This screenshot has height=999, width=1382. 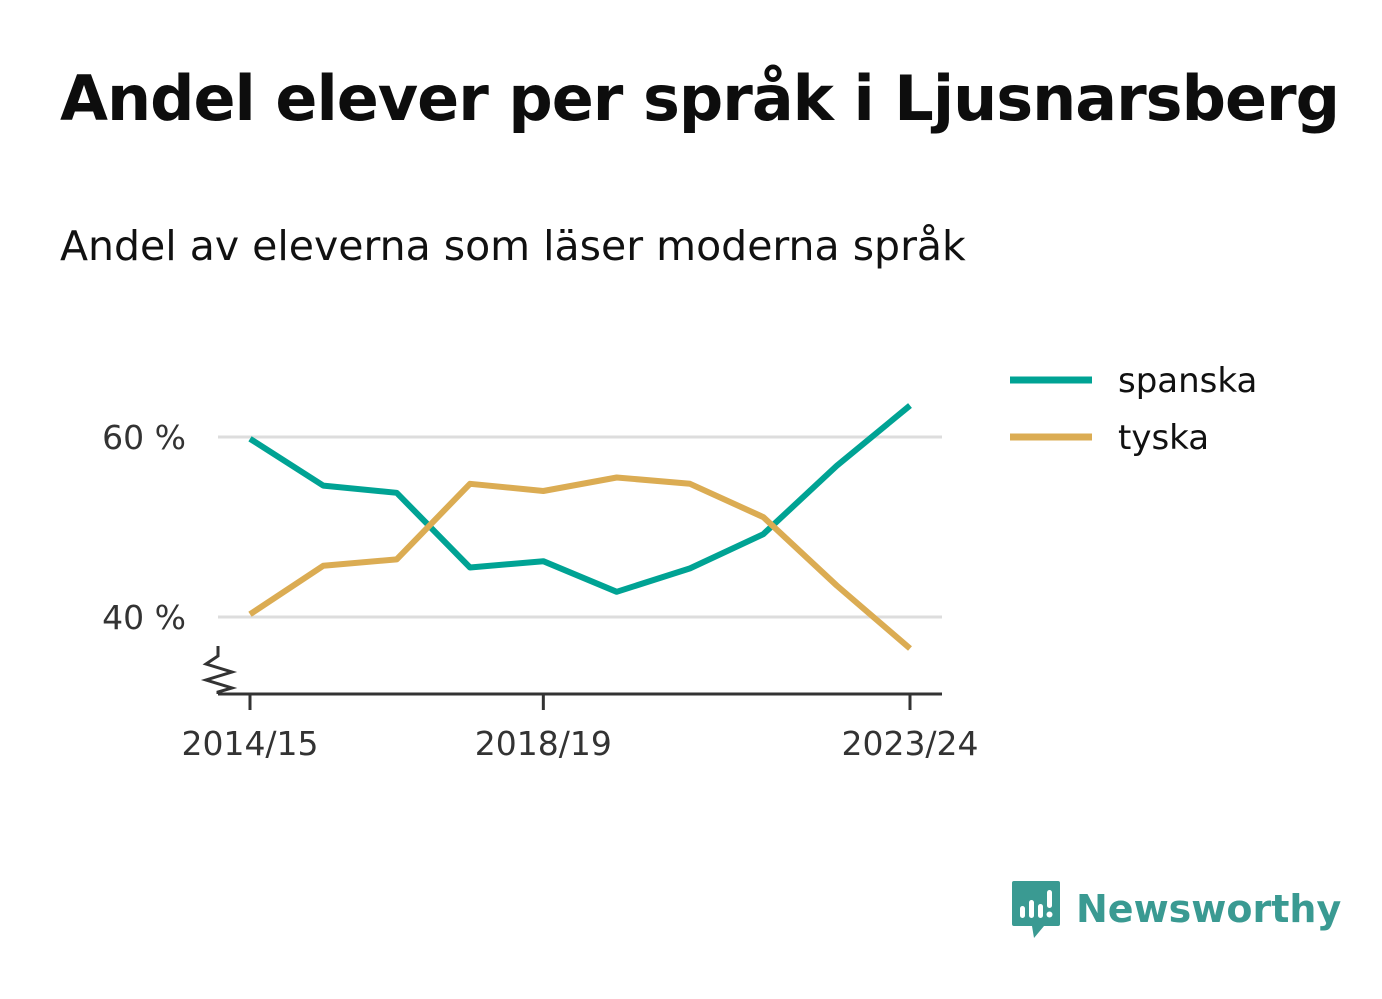 I want to click on newsworthy-logo-icon, so click(x=1036, y=909).